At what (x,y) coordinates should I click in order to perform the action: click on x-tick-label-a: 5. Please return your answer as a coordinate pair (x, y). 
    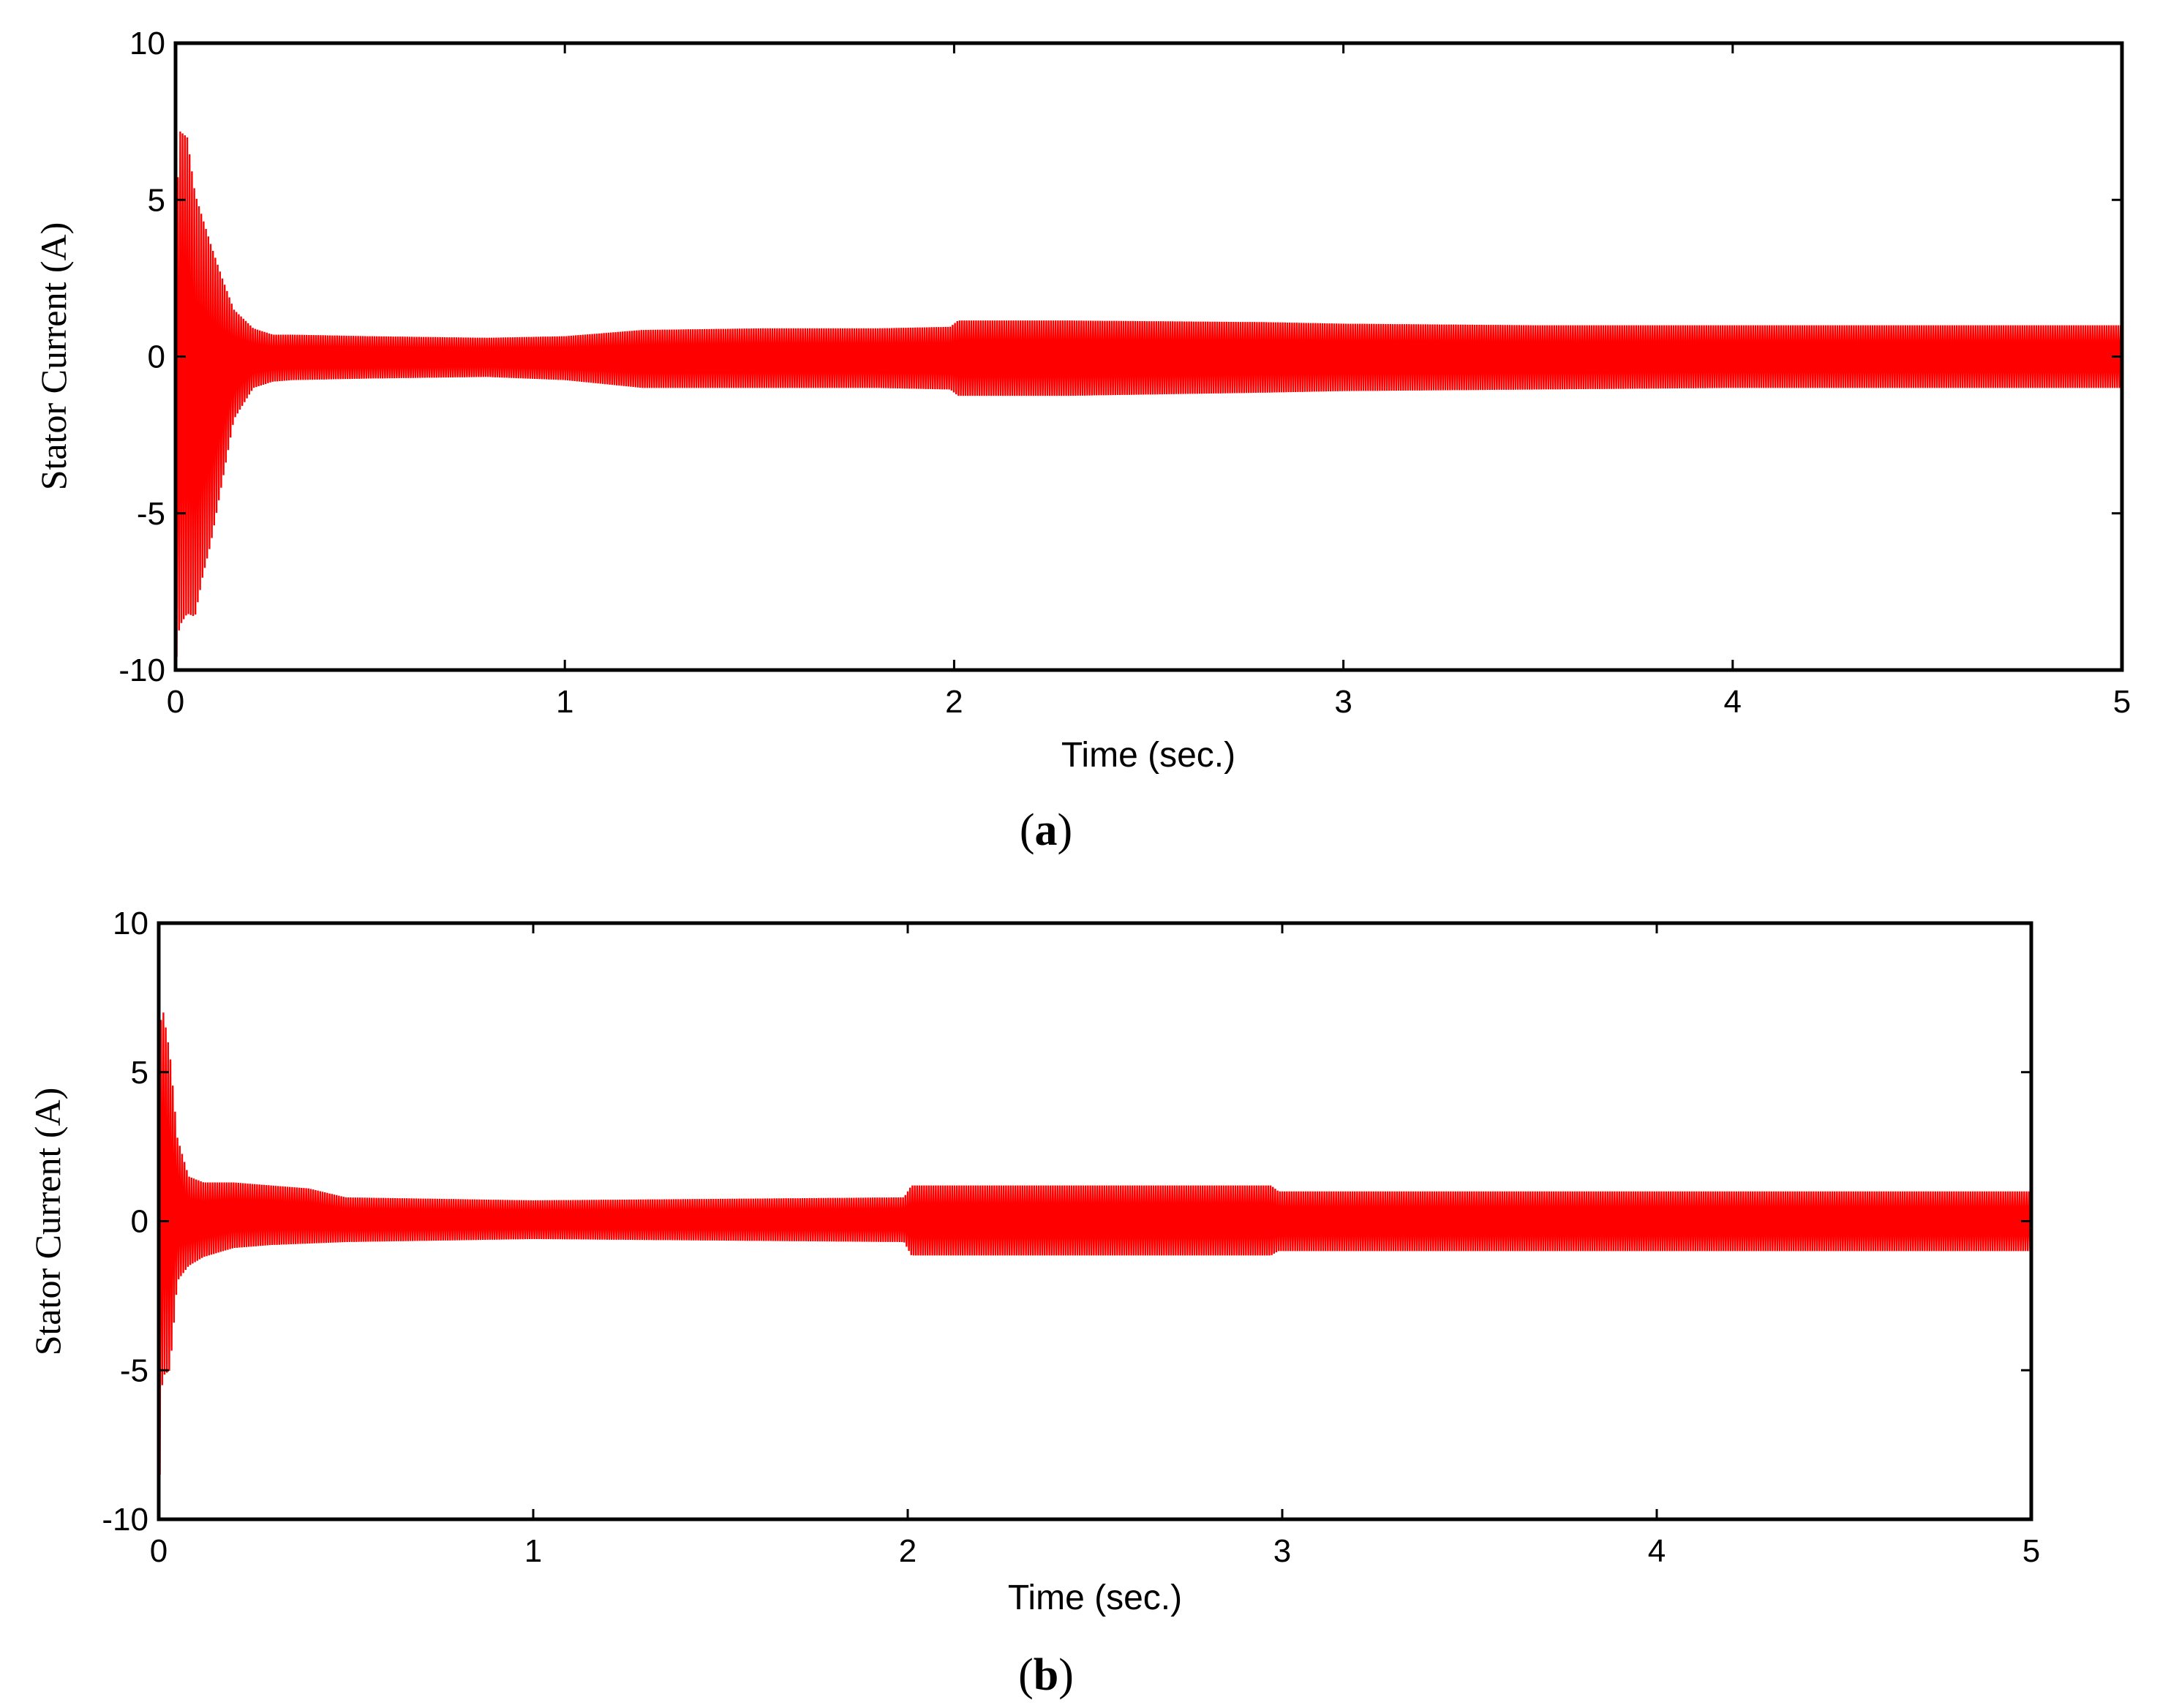
    Looking at the image, I should click on (2122, 702).